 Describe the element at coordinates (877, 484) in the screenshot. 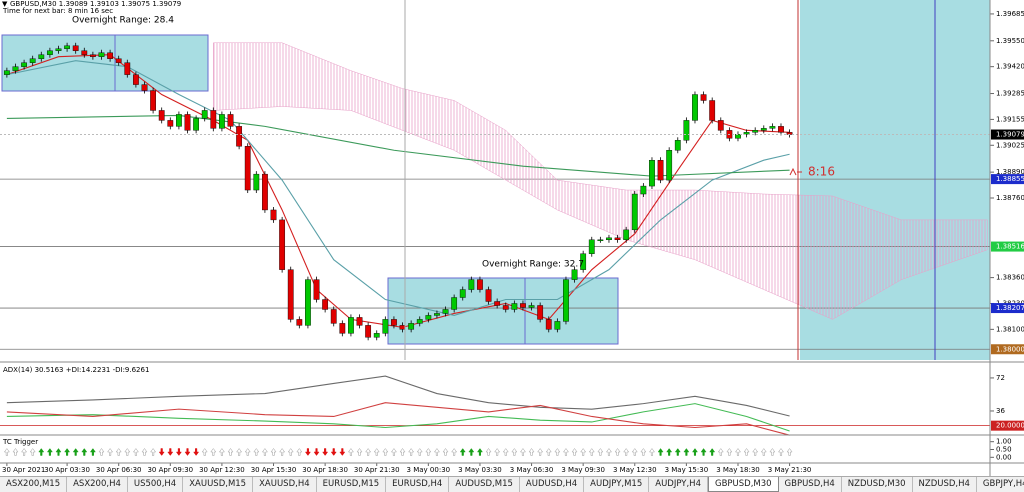

I see `chart-tab: NZDUSD,M30` at that location.